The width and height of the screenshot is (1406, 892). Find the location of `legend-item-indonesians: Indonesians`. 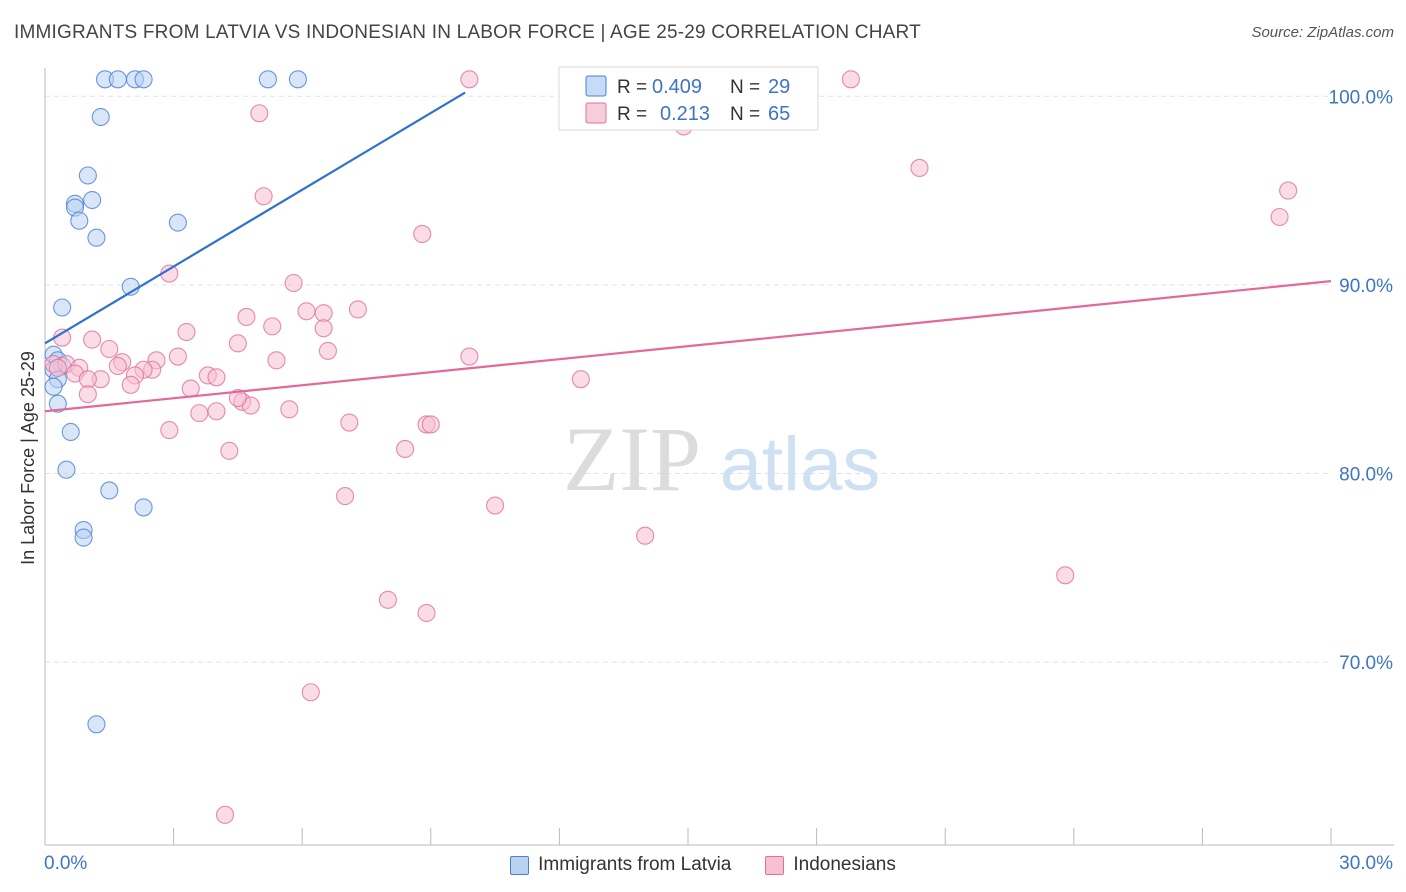

legend-item-indonesians: Indonesians is located at coordinates (830, 865).